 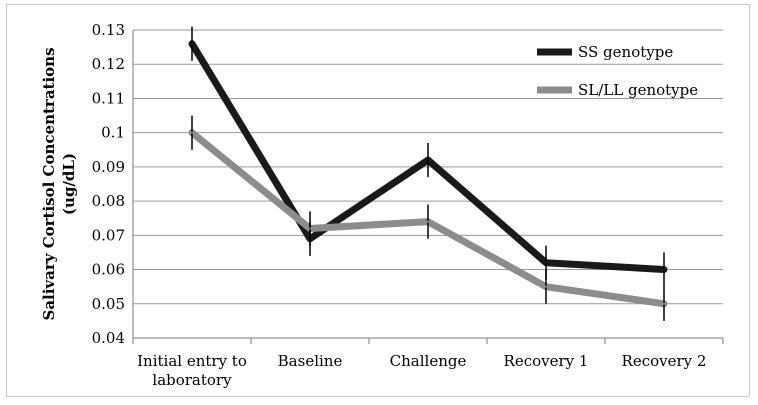 I want to click on y-tick-label: 0.04, so click(x=108, y=338).